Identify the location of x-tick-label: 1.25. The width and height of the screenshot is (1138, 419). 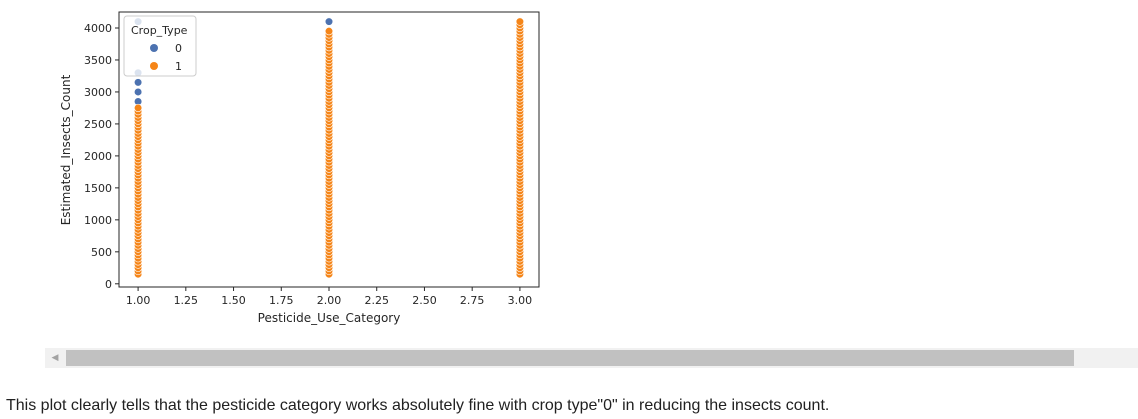
(186, 300).